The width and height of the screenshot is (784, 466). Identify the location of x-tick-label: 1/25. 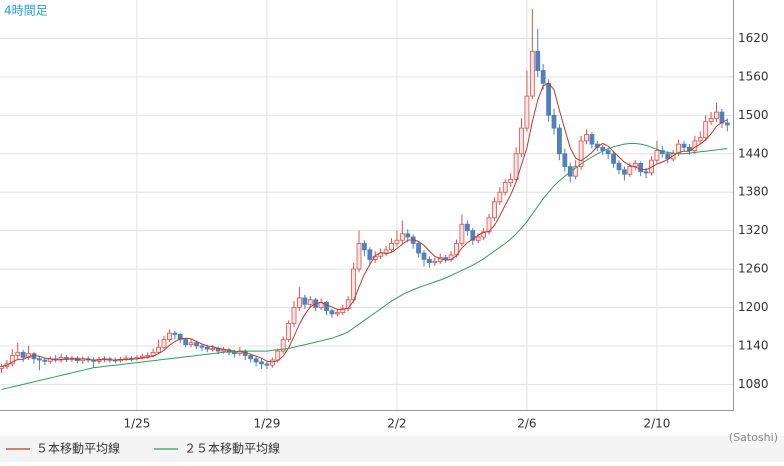
(136, 424).